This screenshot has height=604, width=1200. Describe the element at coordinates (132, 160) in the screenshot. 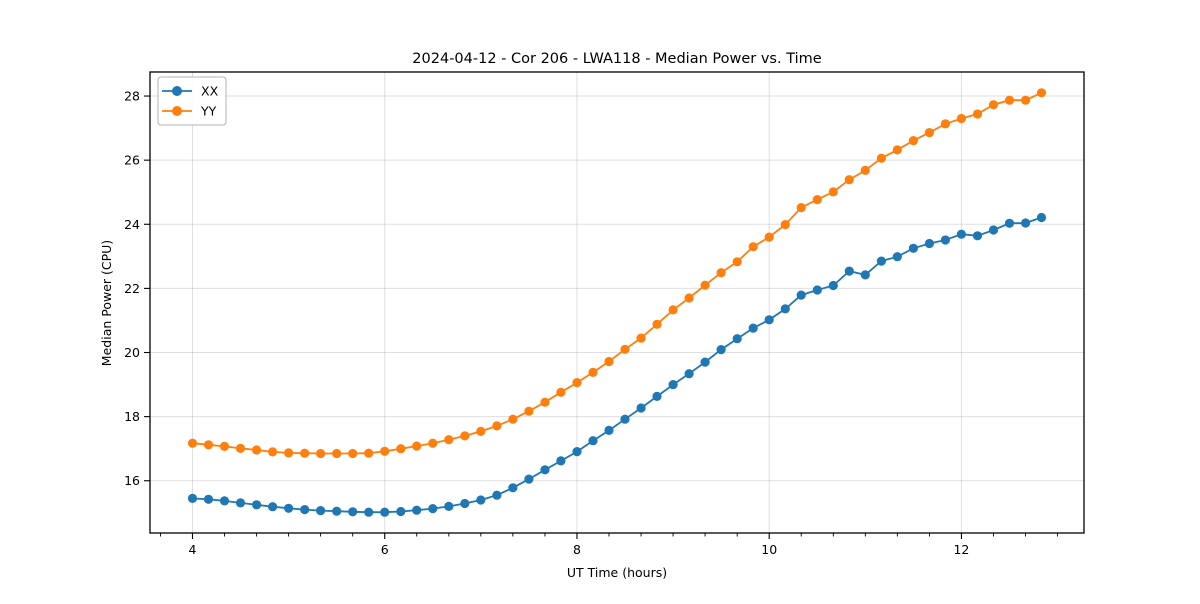

I see `y-tick-label: 26` at that location.